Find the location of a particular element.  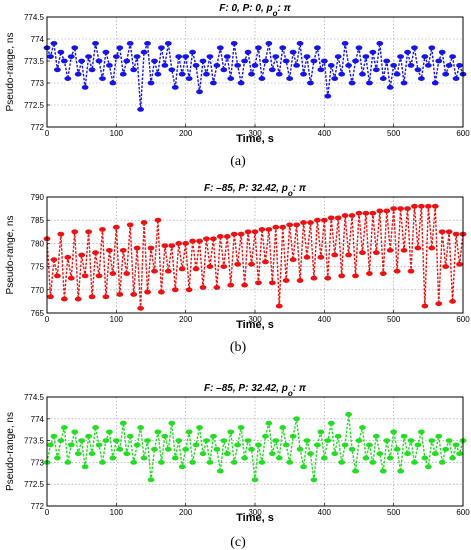

x-tick-label: 400 is located at coordinates (325, 319).